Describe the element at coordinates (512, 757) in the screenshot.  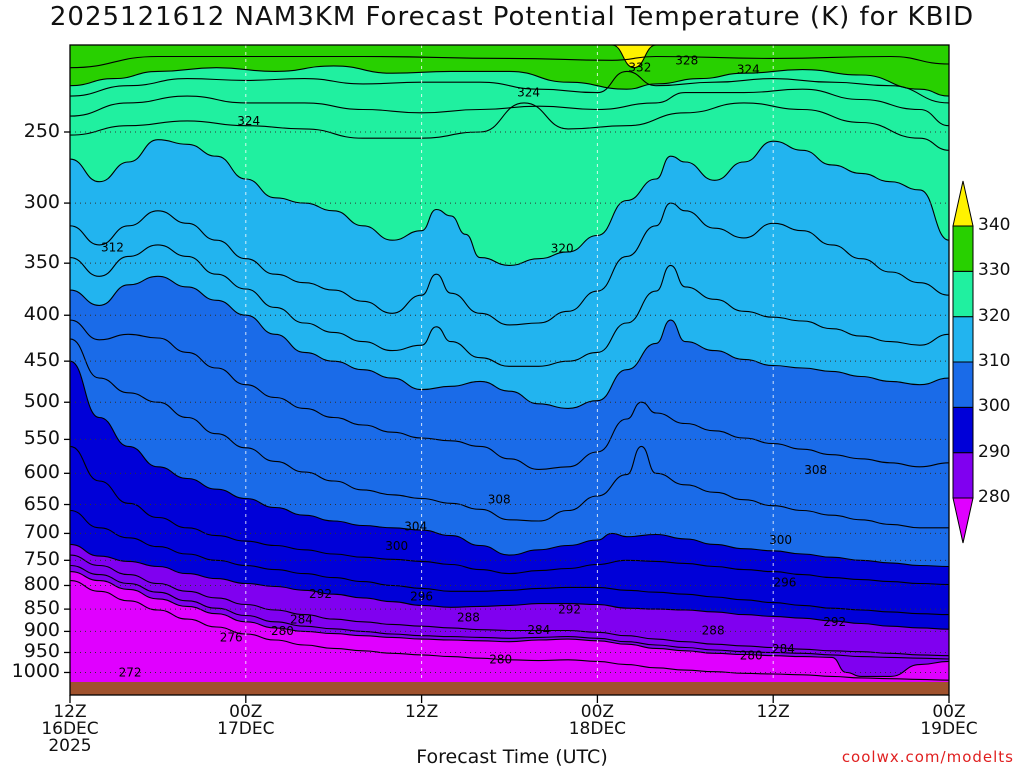
I see `x-axis-label: Forecast Time (UTC)` at that location.